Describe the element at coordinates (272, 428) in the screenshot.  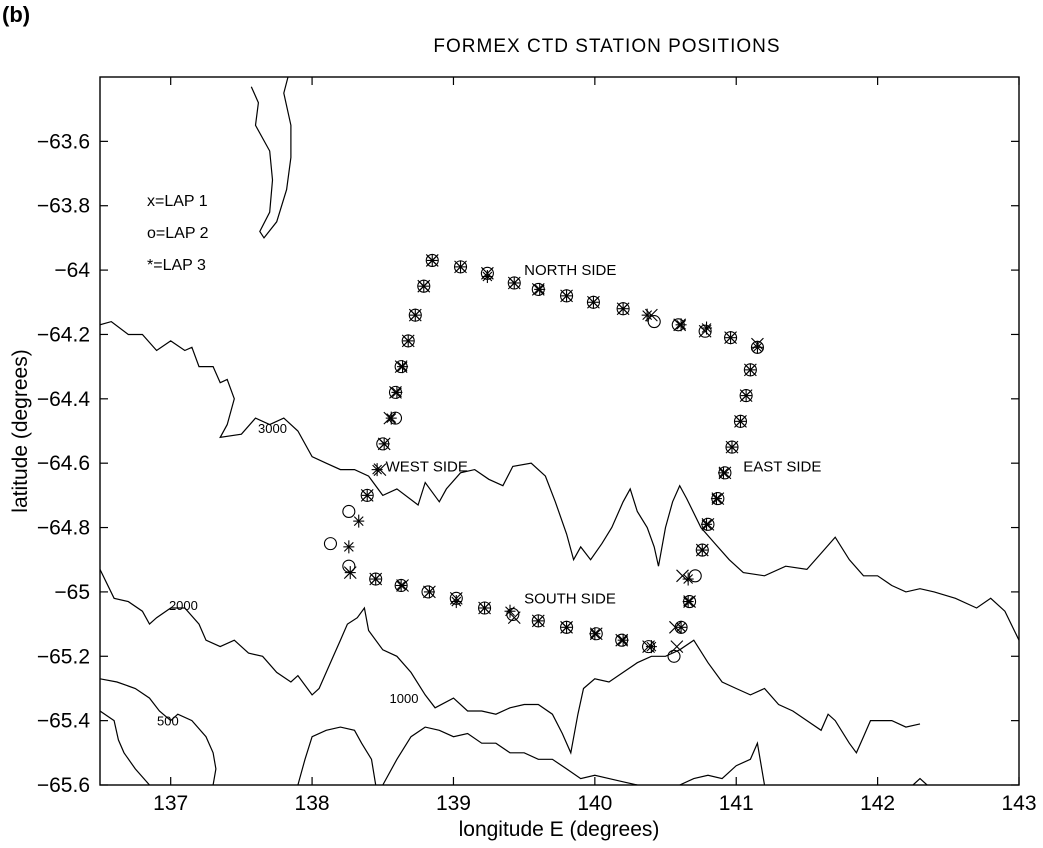
I see `contour-label-0: 3000` at that location.